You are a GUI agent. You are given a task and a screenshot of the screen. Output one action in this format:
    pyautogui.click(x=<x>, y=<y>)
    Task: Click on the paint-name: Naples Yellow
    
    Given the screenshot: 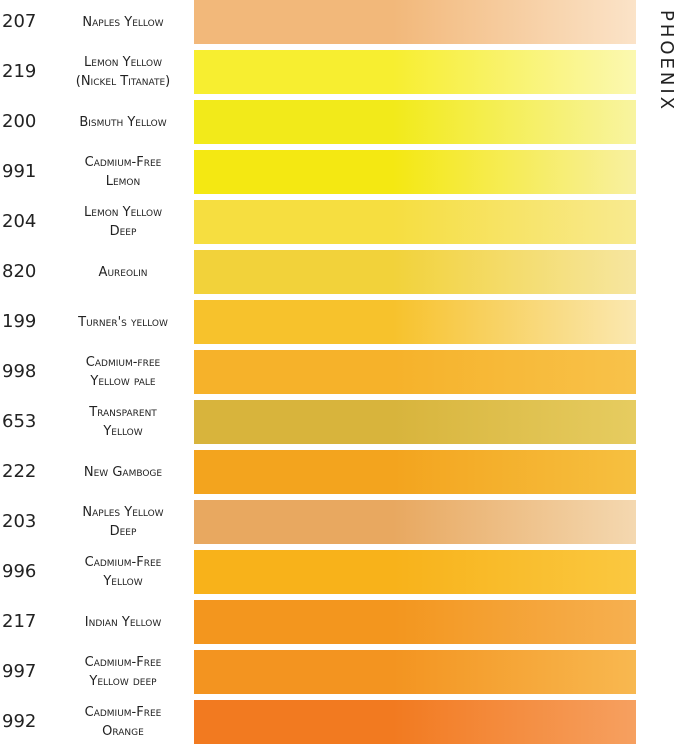 What is the action you would take?
    pyautogui.click(x=123, y=22)
    